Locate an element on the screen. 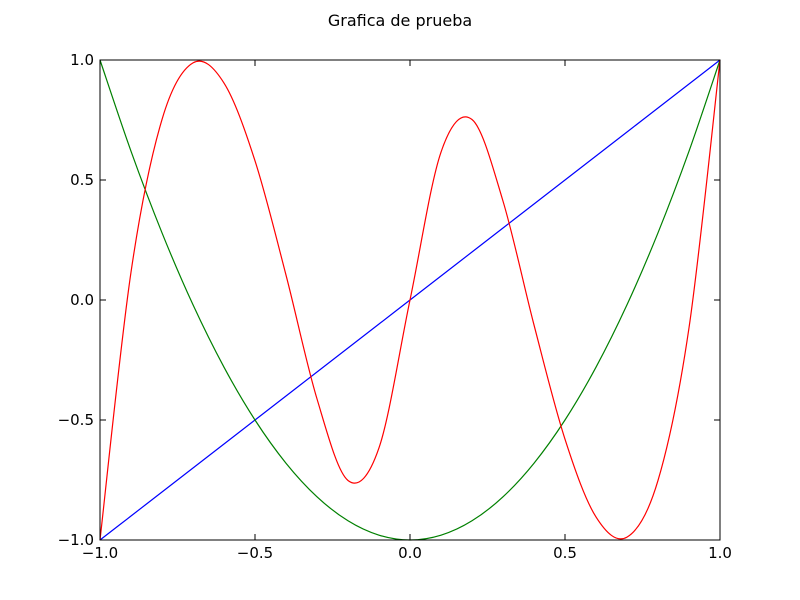 The image size is (800, 600). x-tick-label: 1.0 is located at coordinates (720, 553).